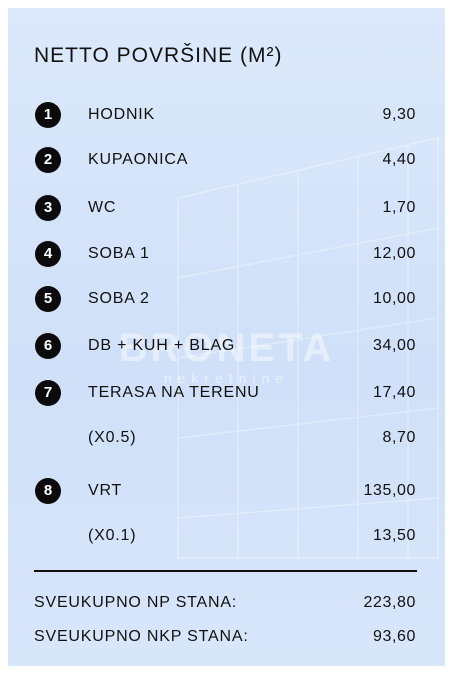 The image size is (455, 677). I want to click on row: 6 DB + KUH + BLAG 34,00, so click(226, 346).